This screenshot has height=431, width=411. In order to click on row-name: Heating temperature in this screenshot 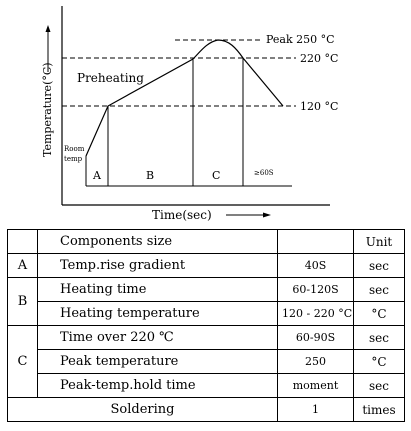, I will do `click(157, 313)`.